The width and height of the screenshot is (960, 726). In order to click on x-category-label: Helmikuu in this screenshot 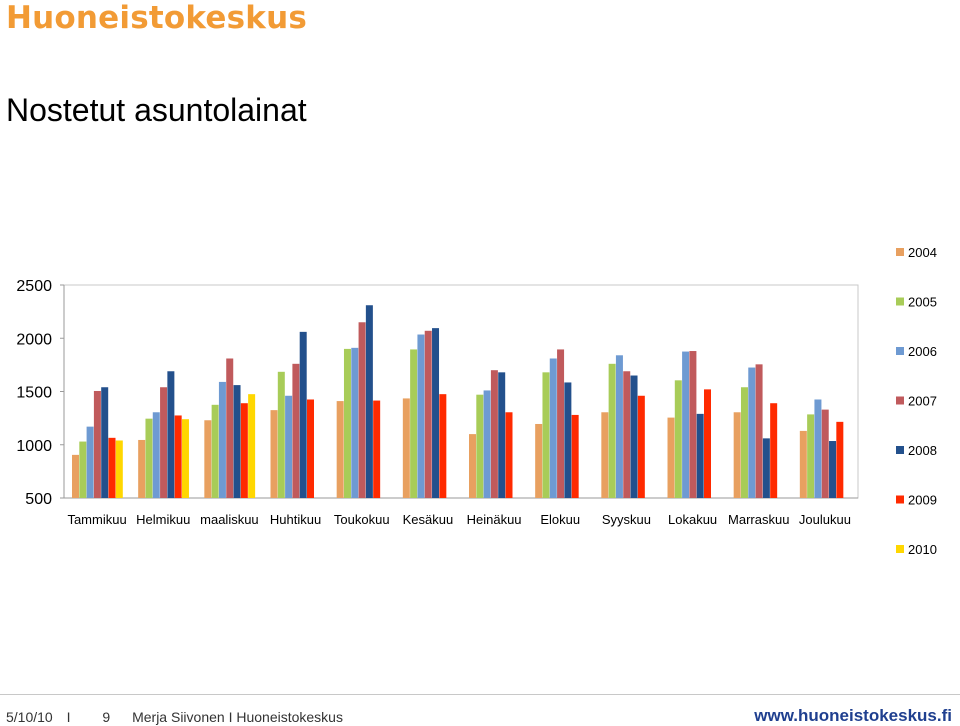, I will do `click(163, 519)`.